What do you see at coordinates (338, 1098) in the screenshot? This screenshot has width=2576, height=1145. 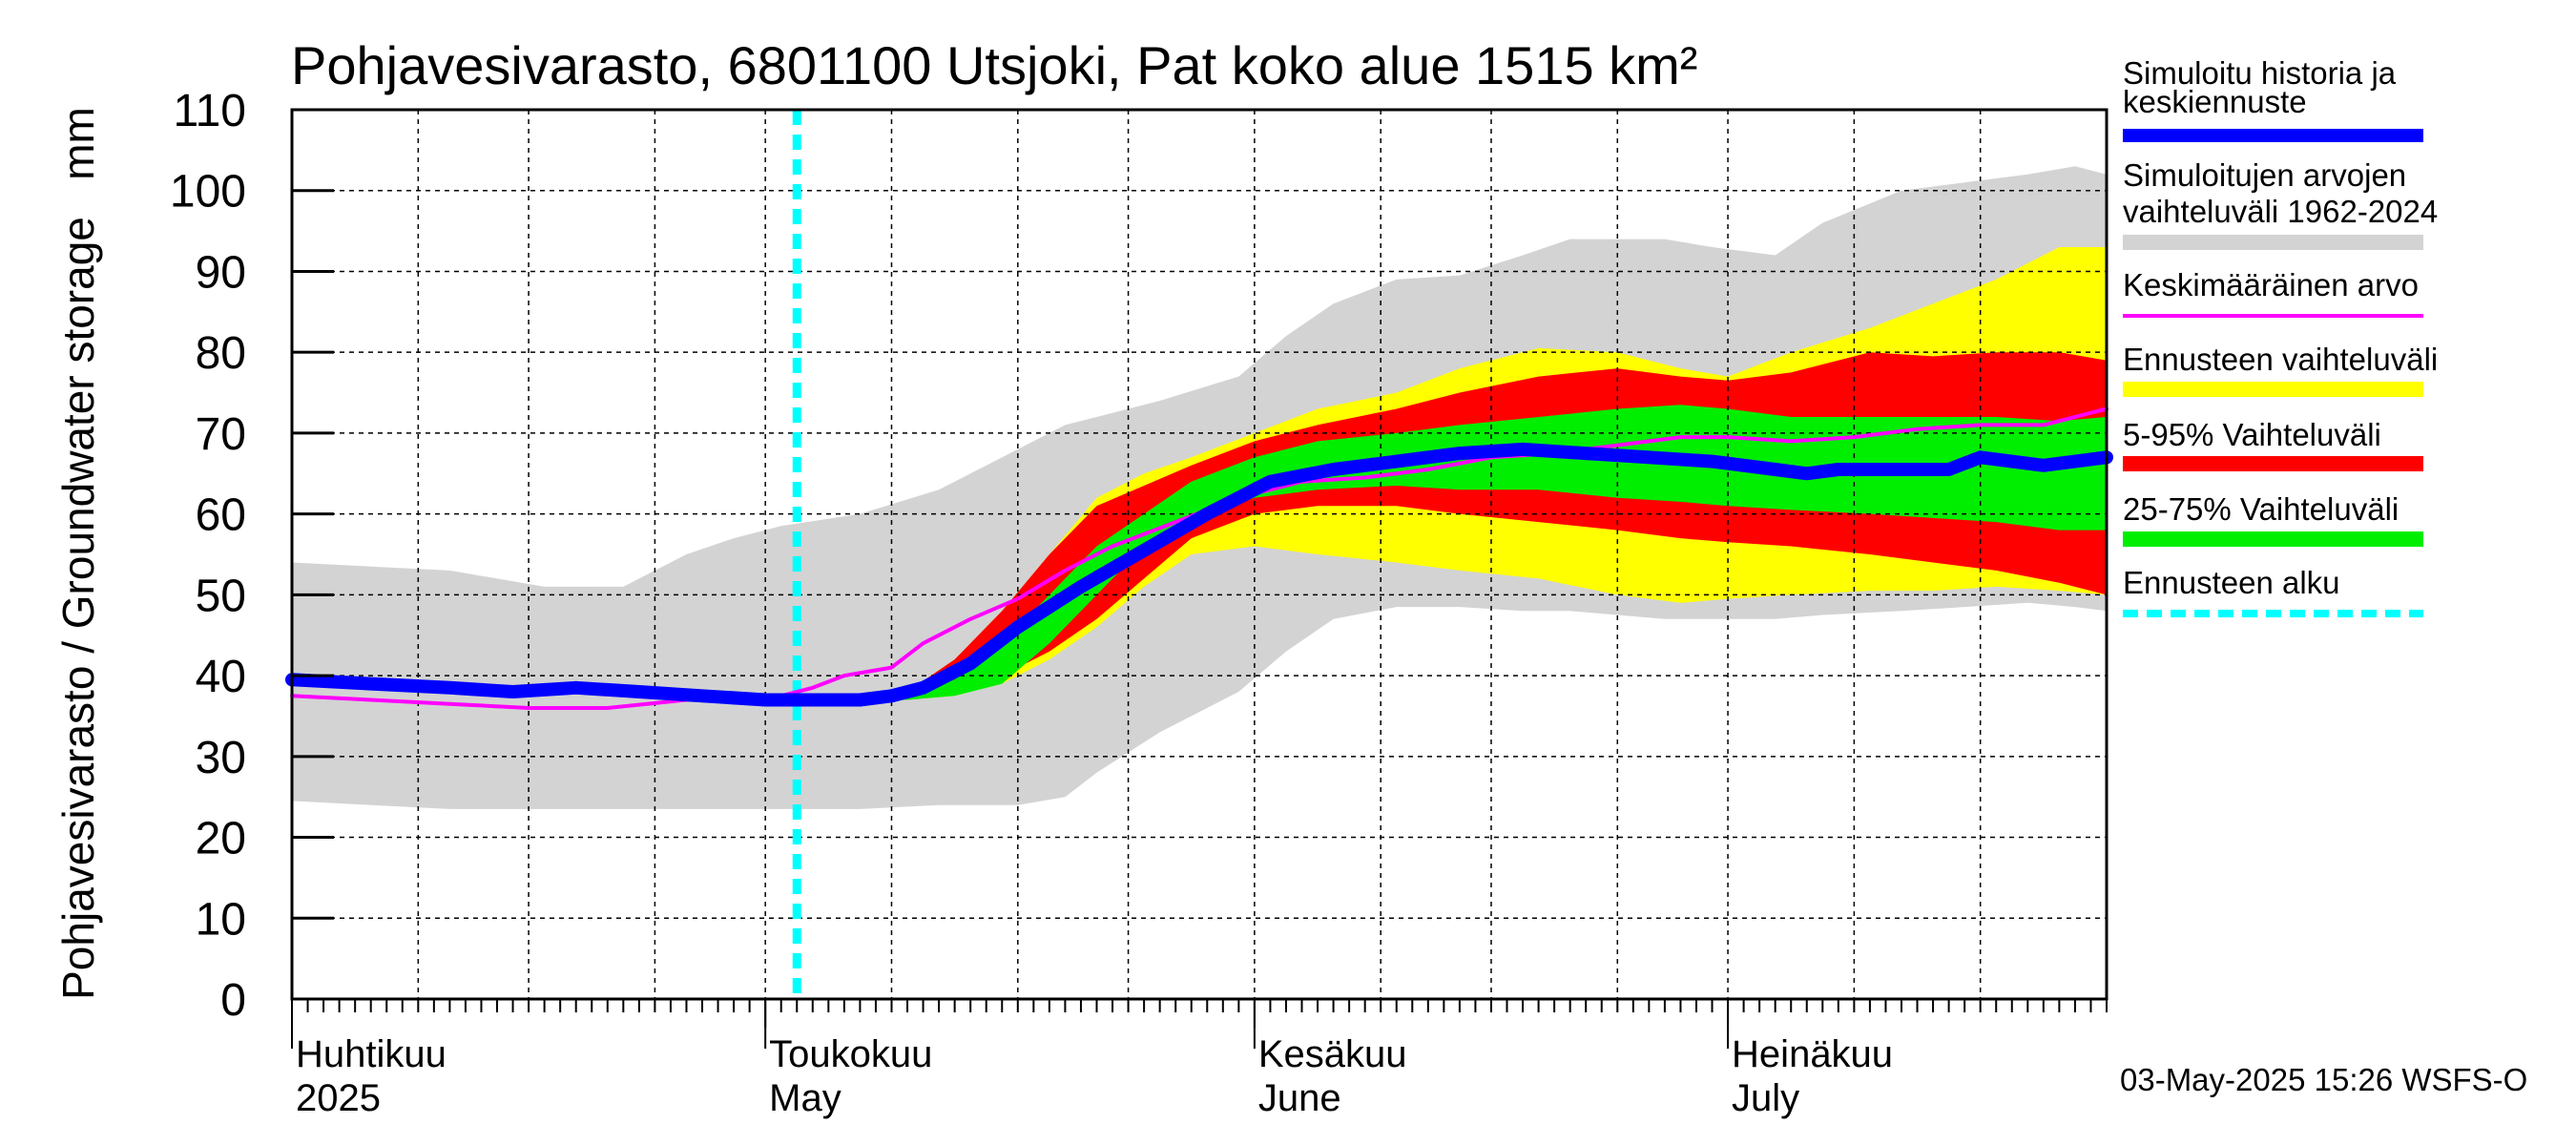 I see `x-month-label-en: 2025` at bounding box center [338, 1098].